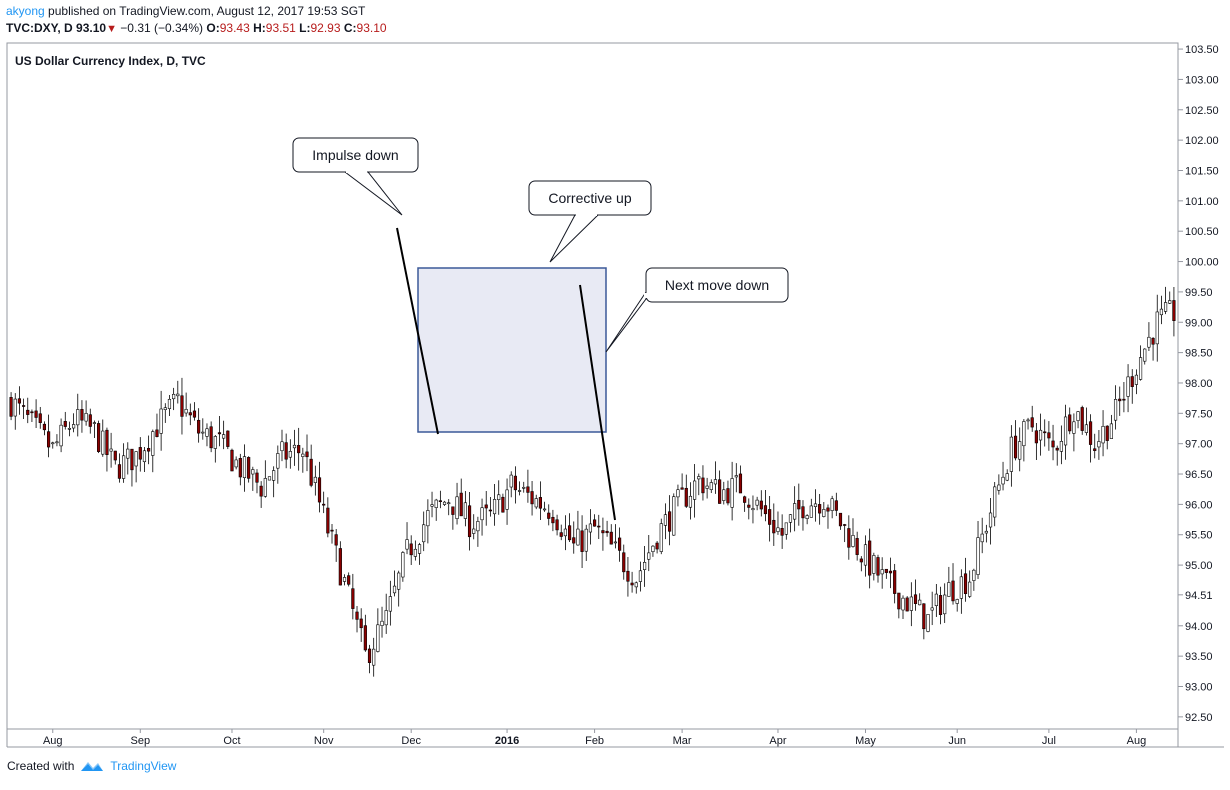 This screenshot has width=1230, height=790. What do you see at coordinates (589, 198) in the screenshot?
I see `corrective-callout-label: Corrective up` at bounding box center [589, 198].